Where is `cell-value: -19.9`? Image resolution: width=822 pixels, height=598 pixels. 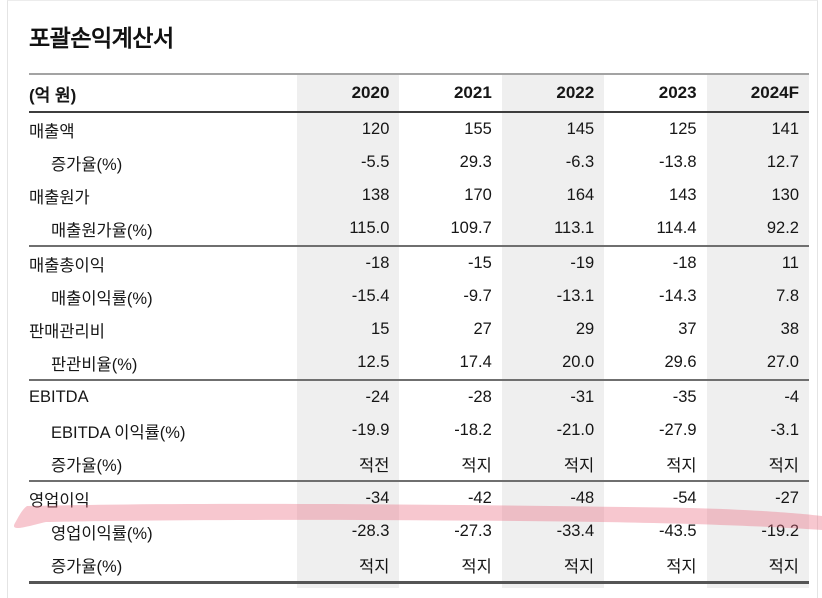 cell-value: -19.9 is located at coordinates (370, 430).